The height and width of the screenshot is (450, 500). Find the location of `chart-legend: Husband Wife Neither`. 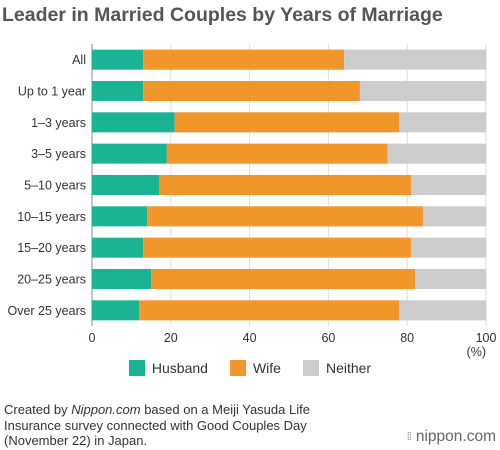

chart-legend: Husband Wife Neither is located at coordinates (250, 368).